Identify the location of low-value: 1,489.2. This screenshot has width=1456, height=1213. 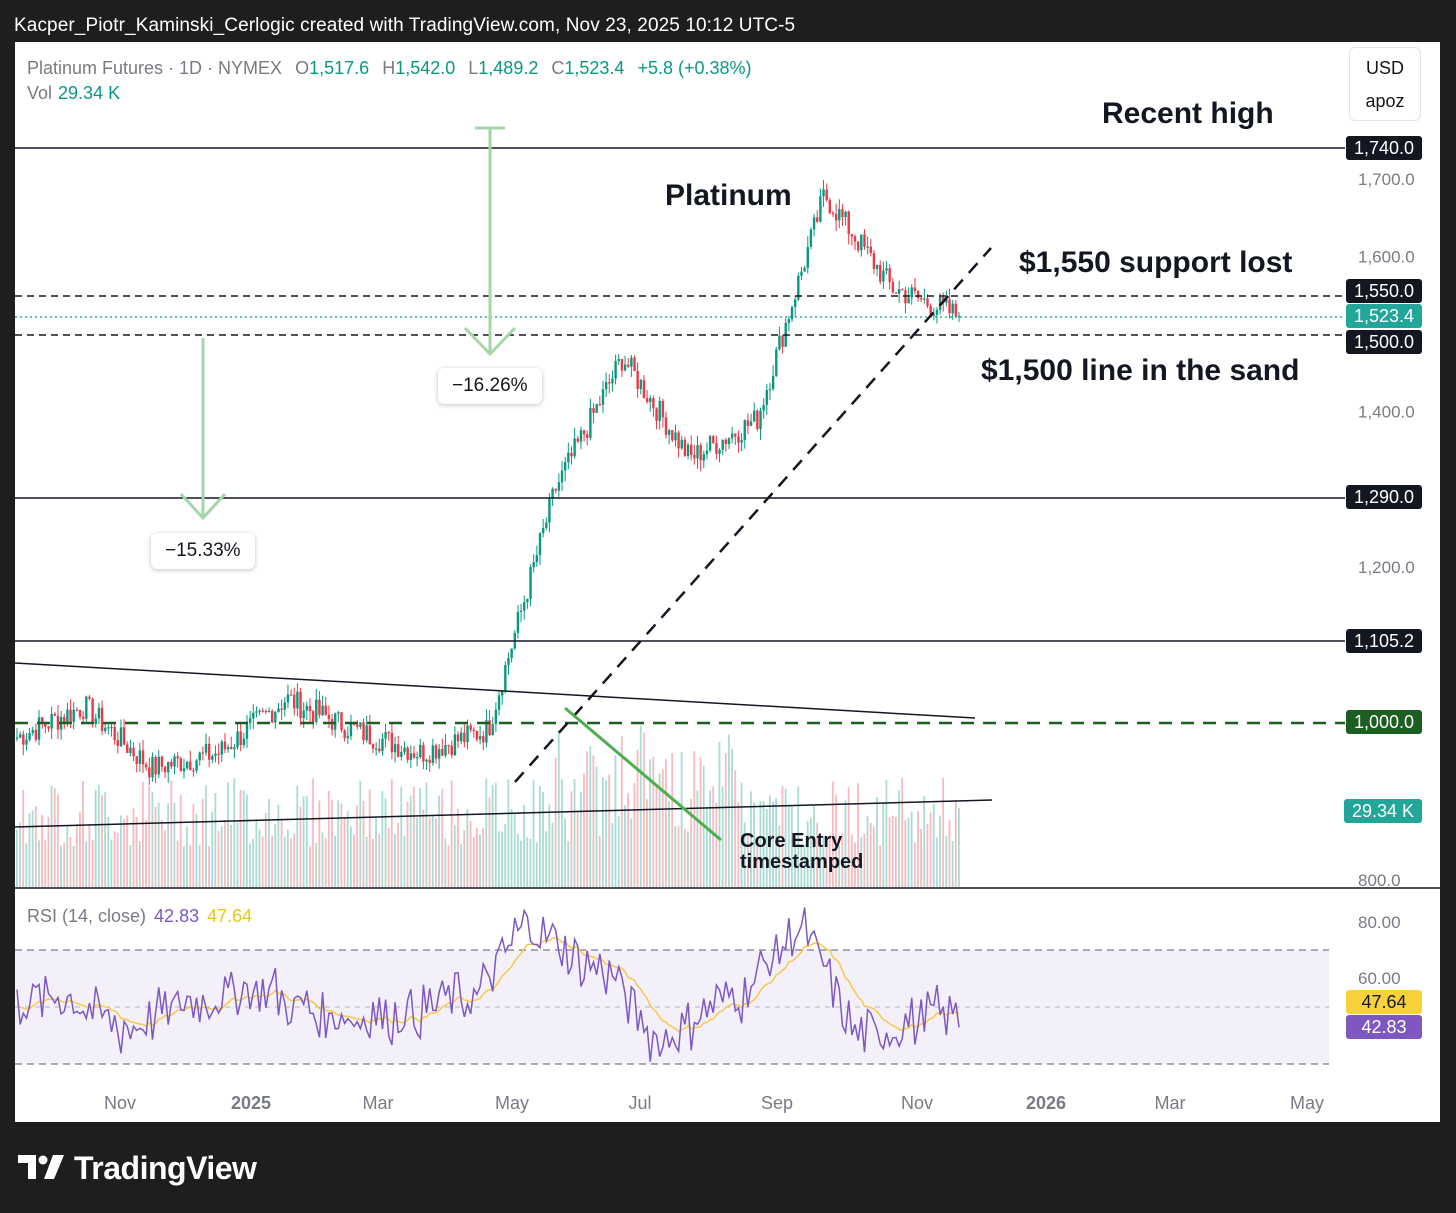
(508, 68).